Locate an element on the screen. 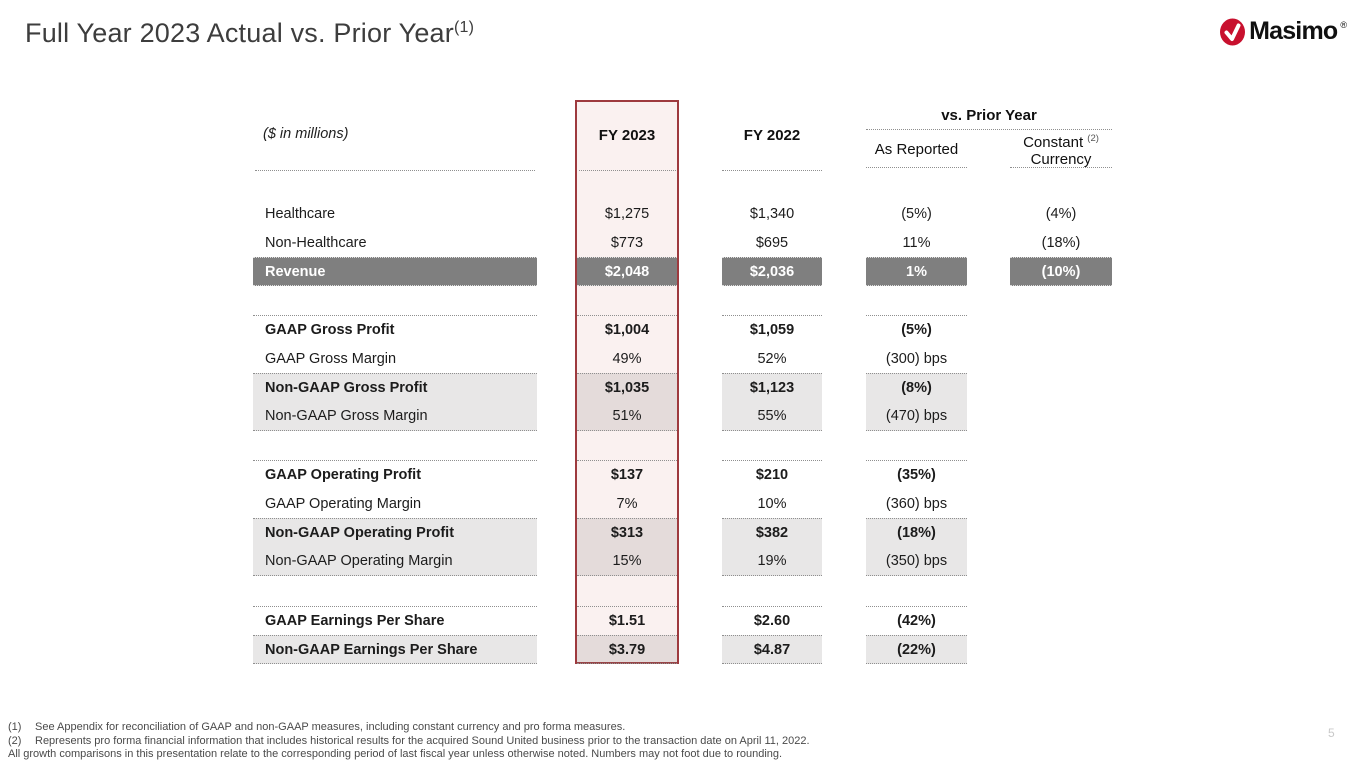  fy2023-highlight-box is located at coordinates (627, 382).